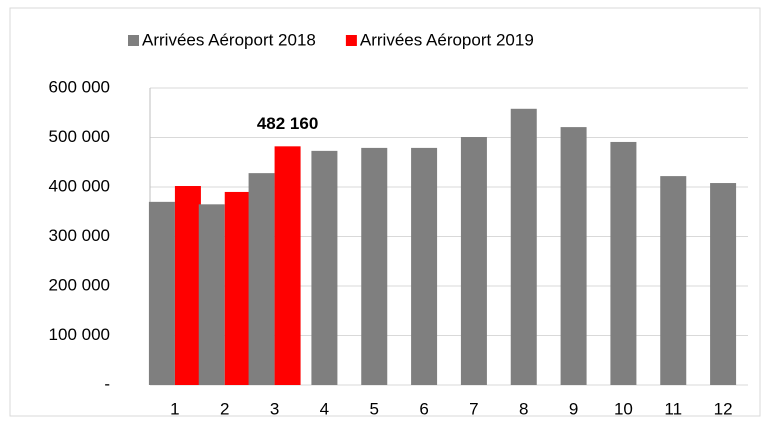  I want to click on x-tick-label: 2, so click(224, 408).